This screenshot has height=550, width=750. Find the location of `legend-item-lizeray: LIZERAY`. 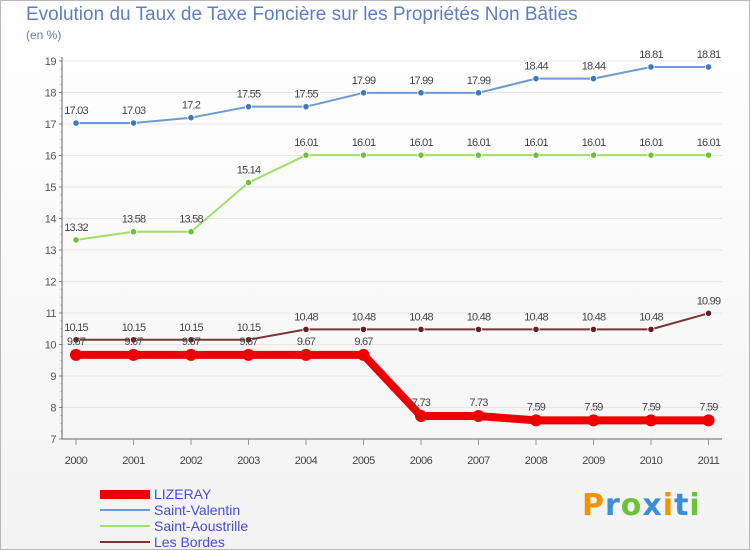

legend-item-lizeray: LIZERAY is located at coordinates (174, 494).